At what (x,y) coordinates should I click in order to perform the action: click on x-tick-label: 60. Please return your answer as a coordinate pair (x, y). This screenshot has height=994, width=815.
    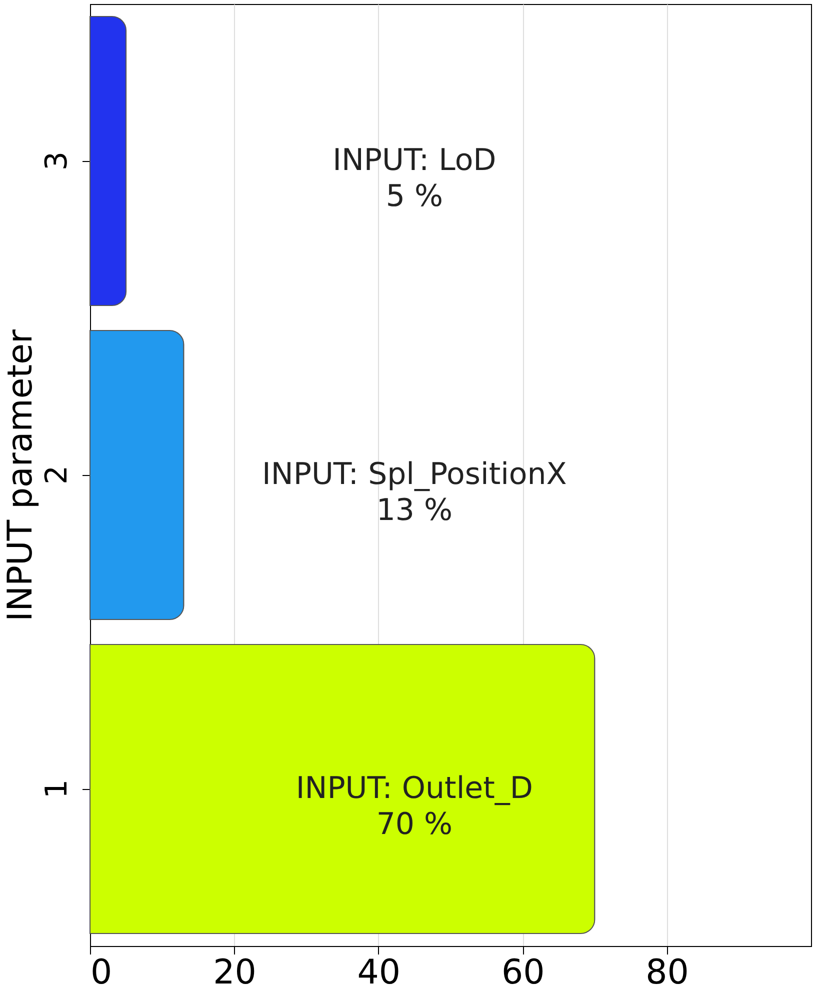
    Looking at the image, I should click on (523, 972).